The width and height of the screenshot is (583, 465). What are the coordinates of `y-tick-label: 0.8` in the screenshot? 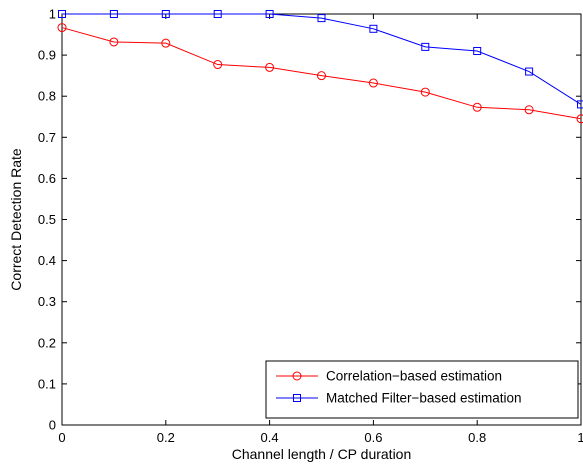 It's located at (47, 96).